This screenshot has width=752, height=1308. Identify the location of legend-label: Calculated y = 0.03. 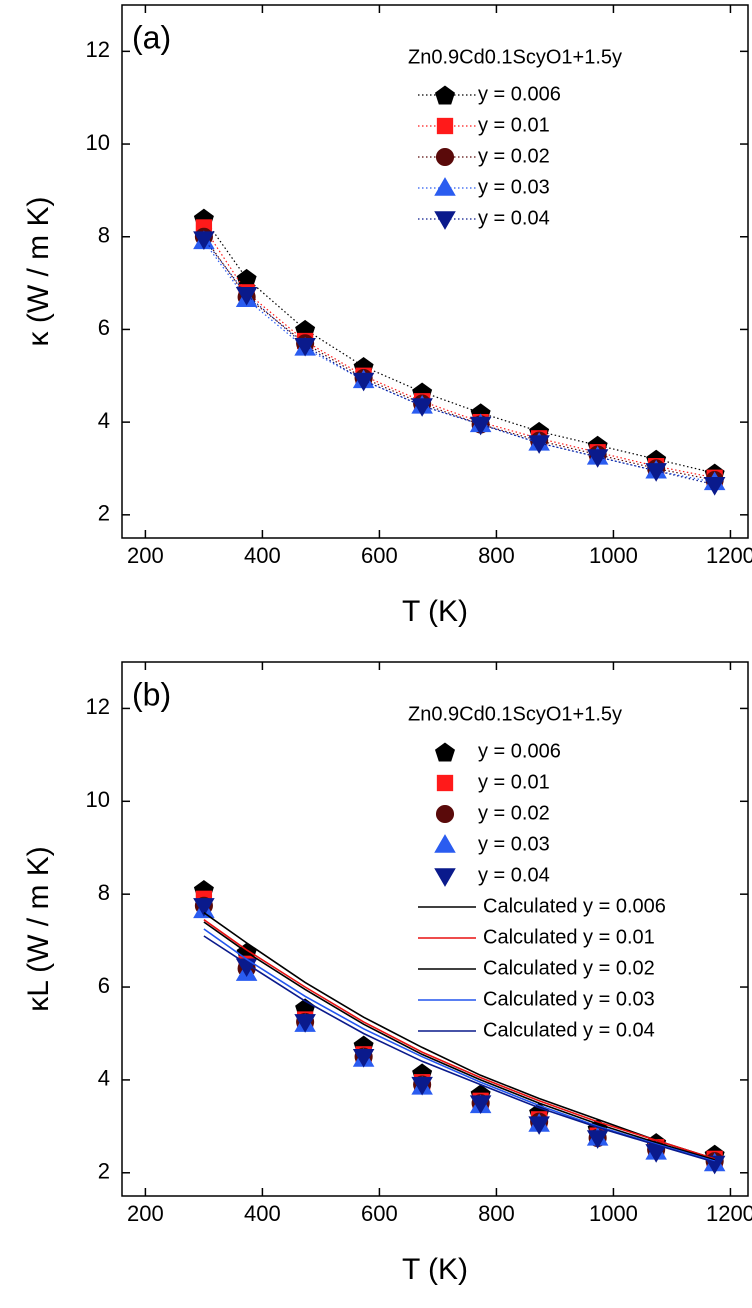
(569, 999).